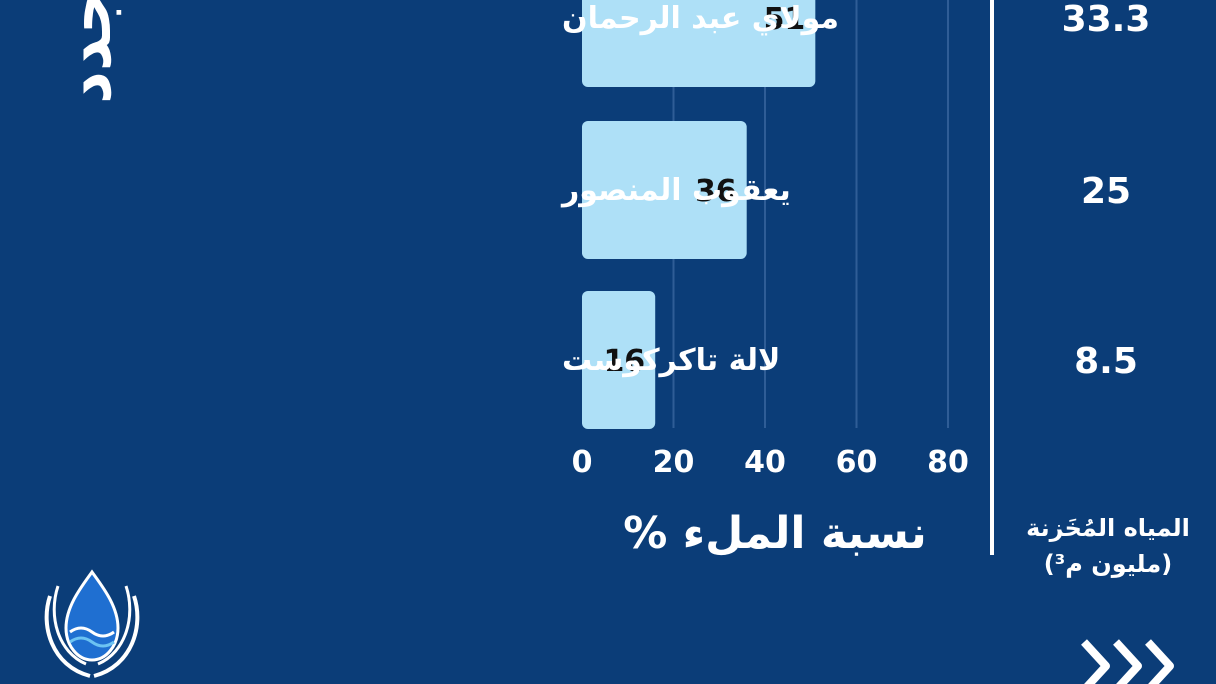 The width and height of the screenshot is (1216, 684). Describe the element at coordinates (675, 190) in the screenshot. I see `category-label: يعقوب المنصور` at that location.